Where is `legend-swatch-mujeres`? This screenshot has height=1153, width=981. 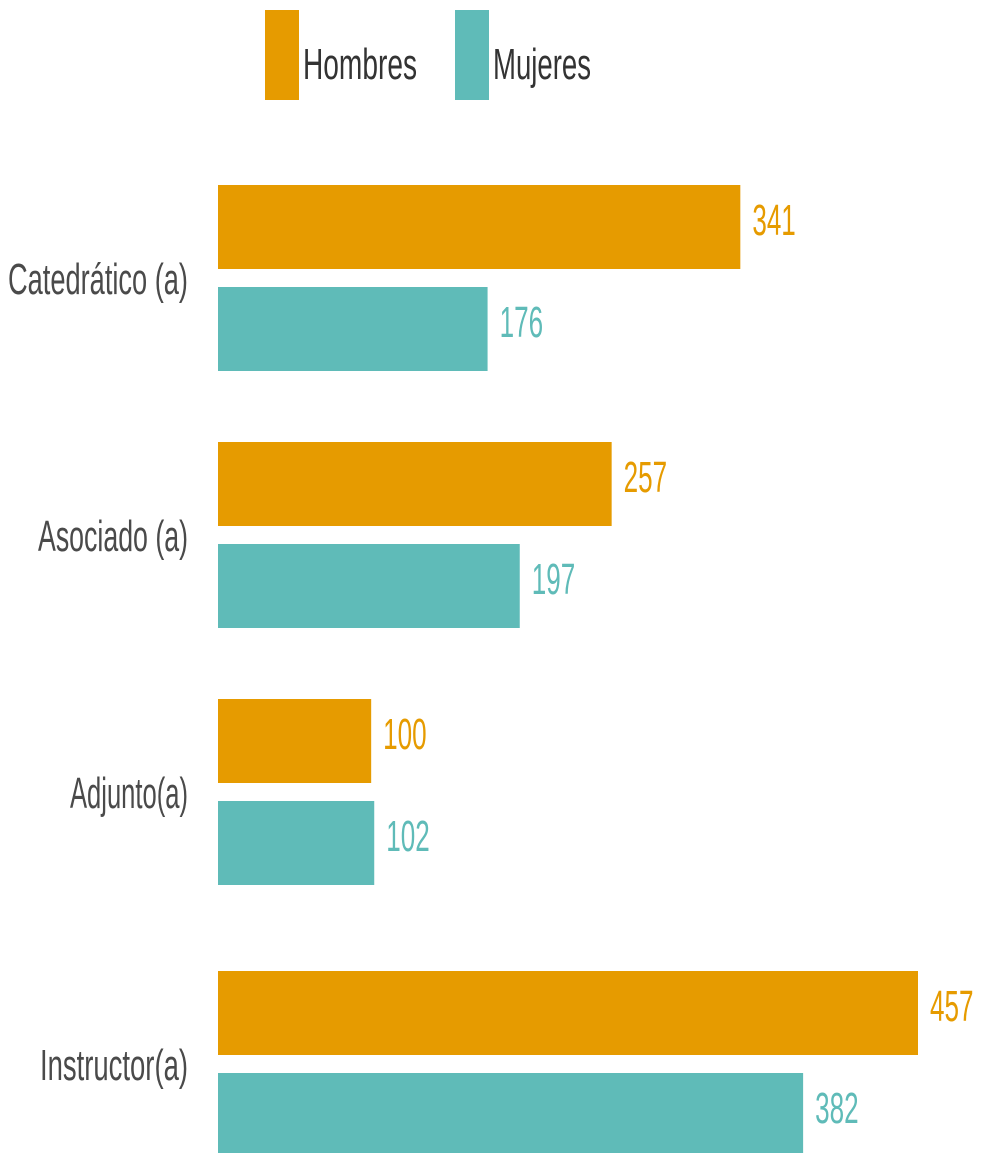
legend-swatch-mujeres is located at coordinates (472, 55).